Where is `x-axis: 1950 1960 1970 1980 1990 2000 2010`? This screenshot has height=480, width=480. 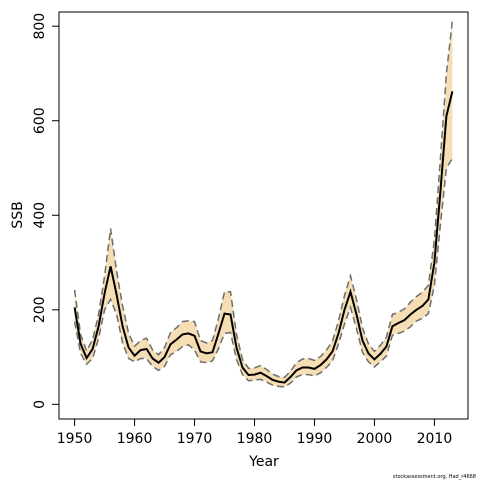
x-axis: 1950 1960 1970 1980 1990 2000 2010 is located at coordinates (254, 433).